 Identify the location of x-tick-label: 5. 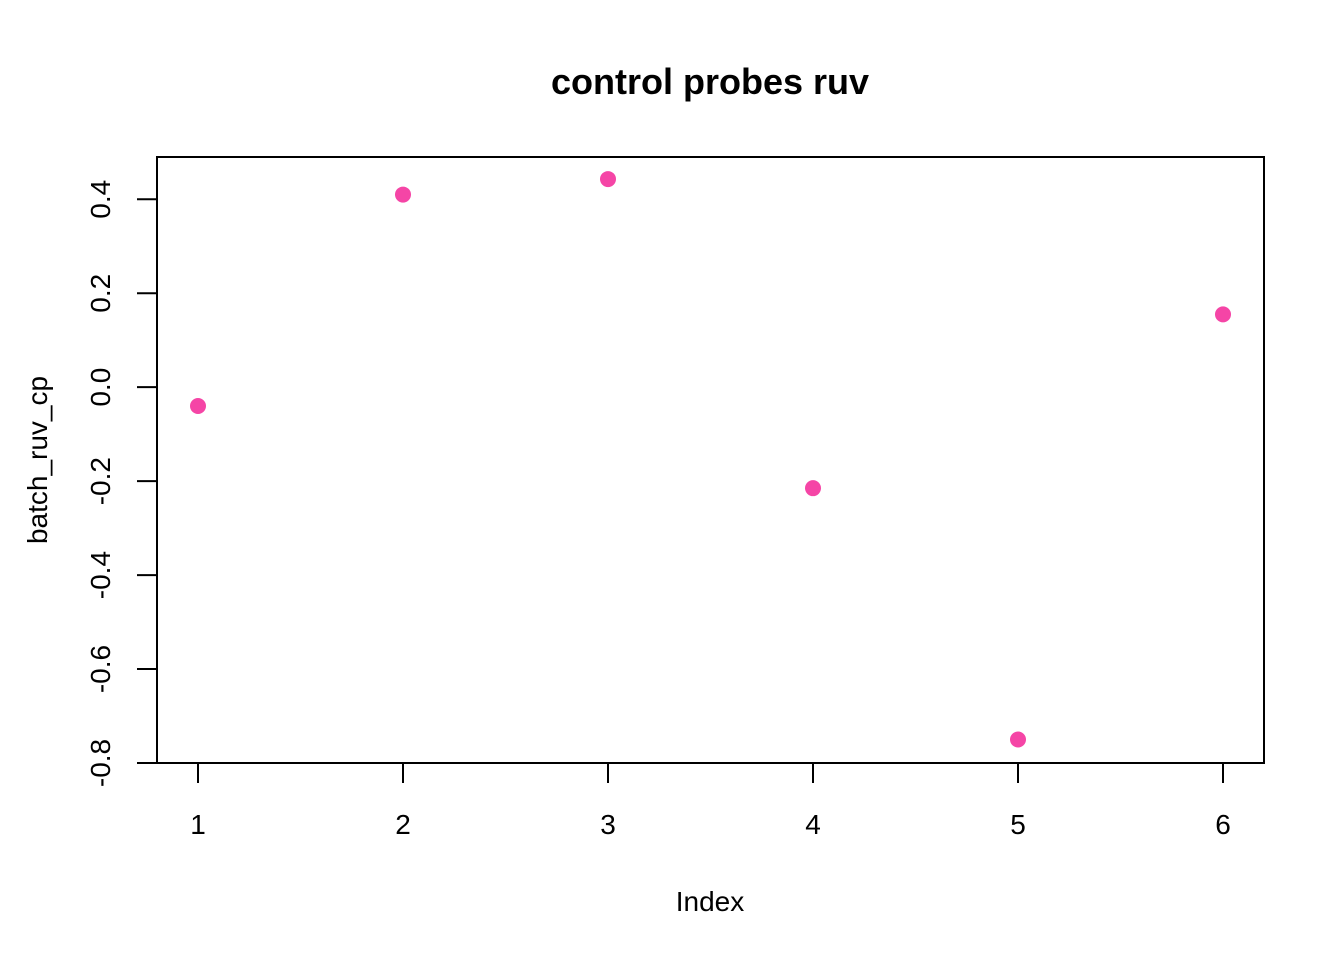
(1018, 824).